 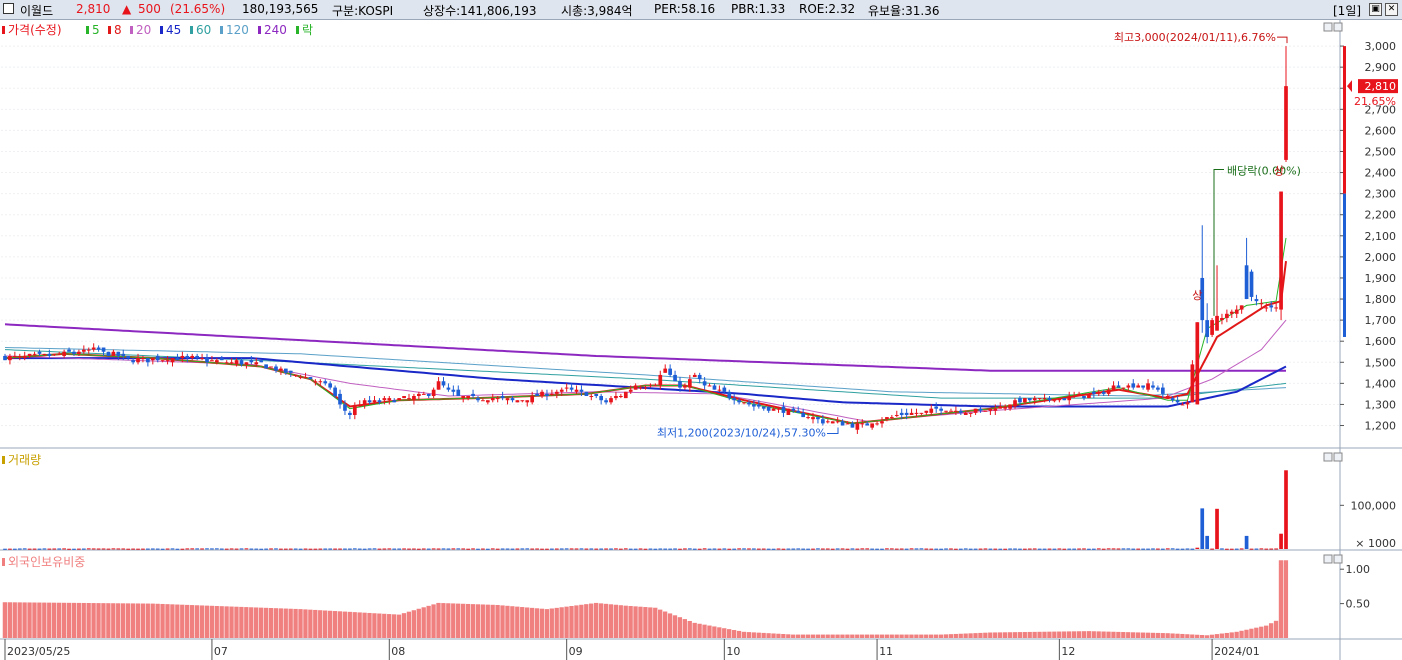 What do you see at coordinates (1347, 11) in the screenshot?
I see `period-button: [1일]` at bounding box center [1347, 11].